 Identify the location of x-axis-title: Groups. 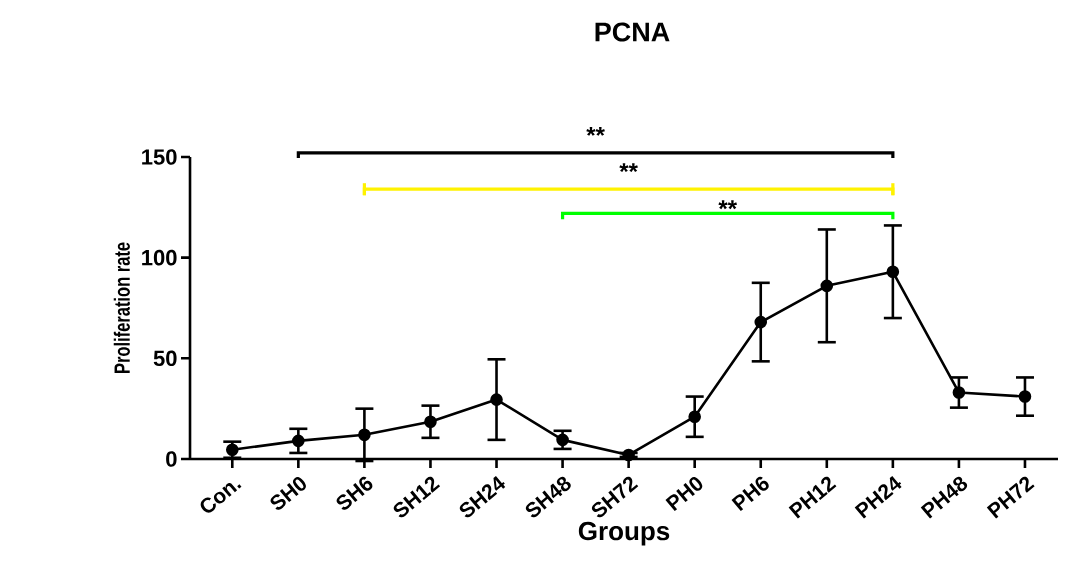
(624, 533).